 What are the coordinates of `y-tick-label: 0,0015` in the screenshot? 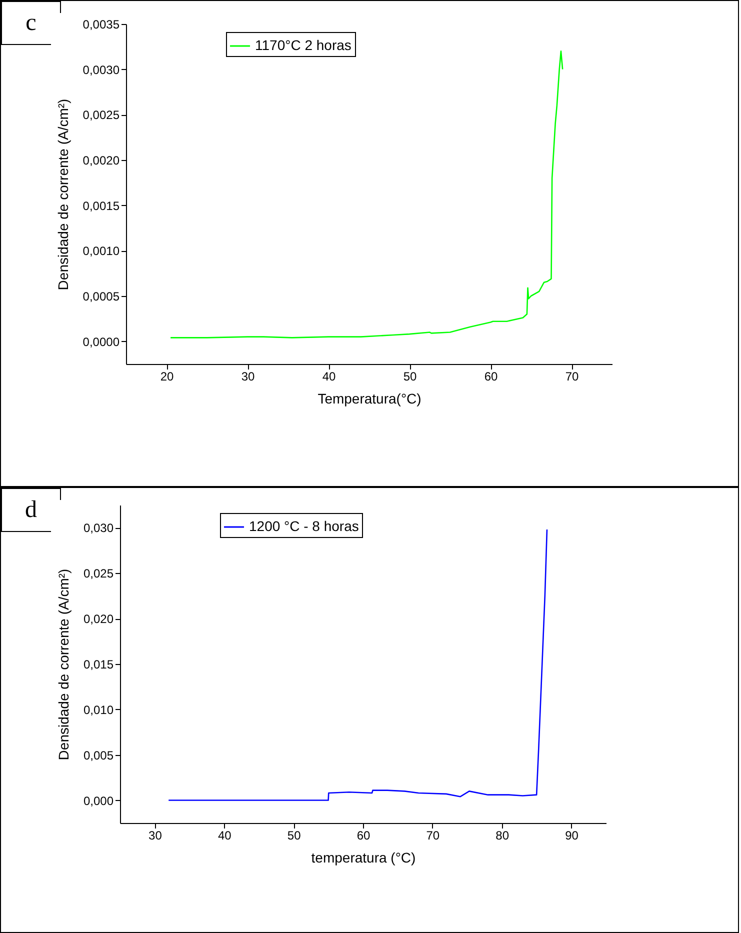 It's located at (101, 205).